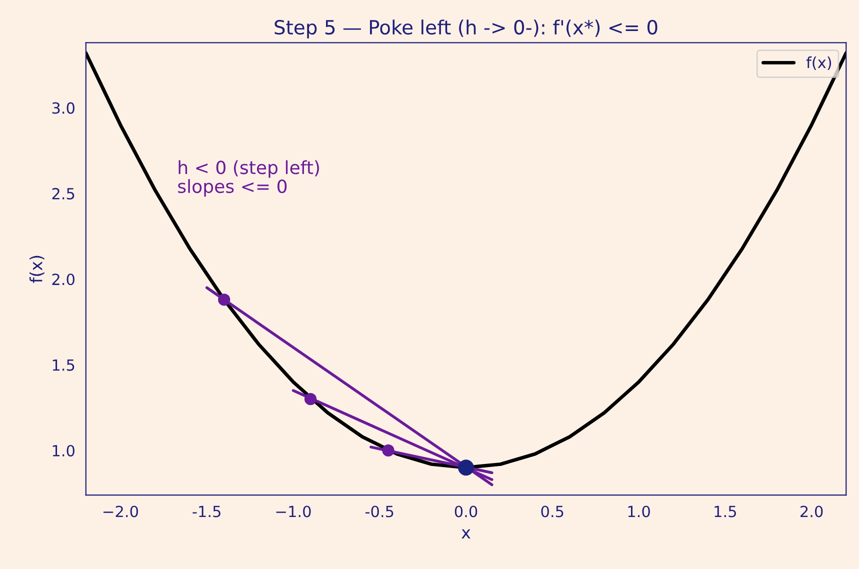  Describe the element at coordinates (63, 108) in the screenshot. I see `y-tick-label: 3.0` at that location.